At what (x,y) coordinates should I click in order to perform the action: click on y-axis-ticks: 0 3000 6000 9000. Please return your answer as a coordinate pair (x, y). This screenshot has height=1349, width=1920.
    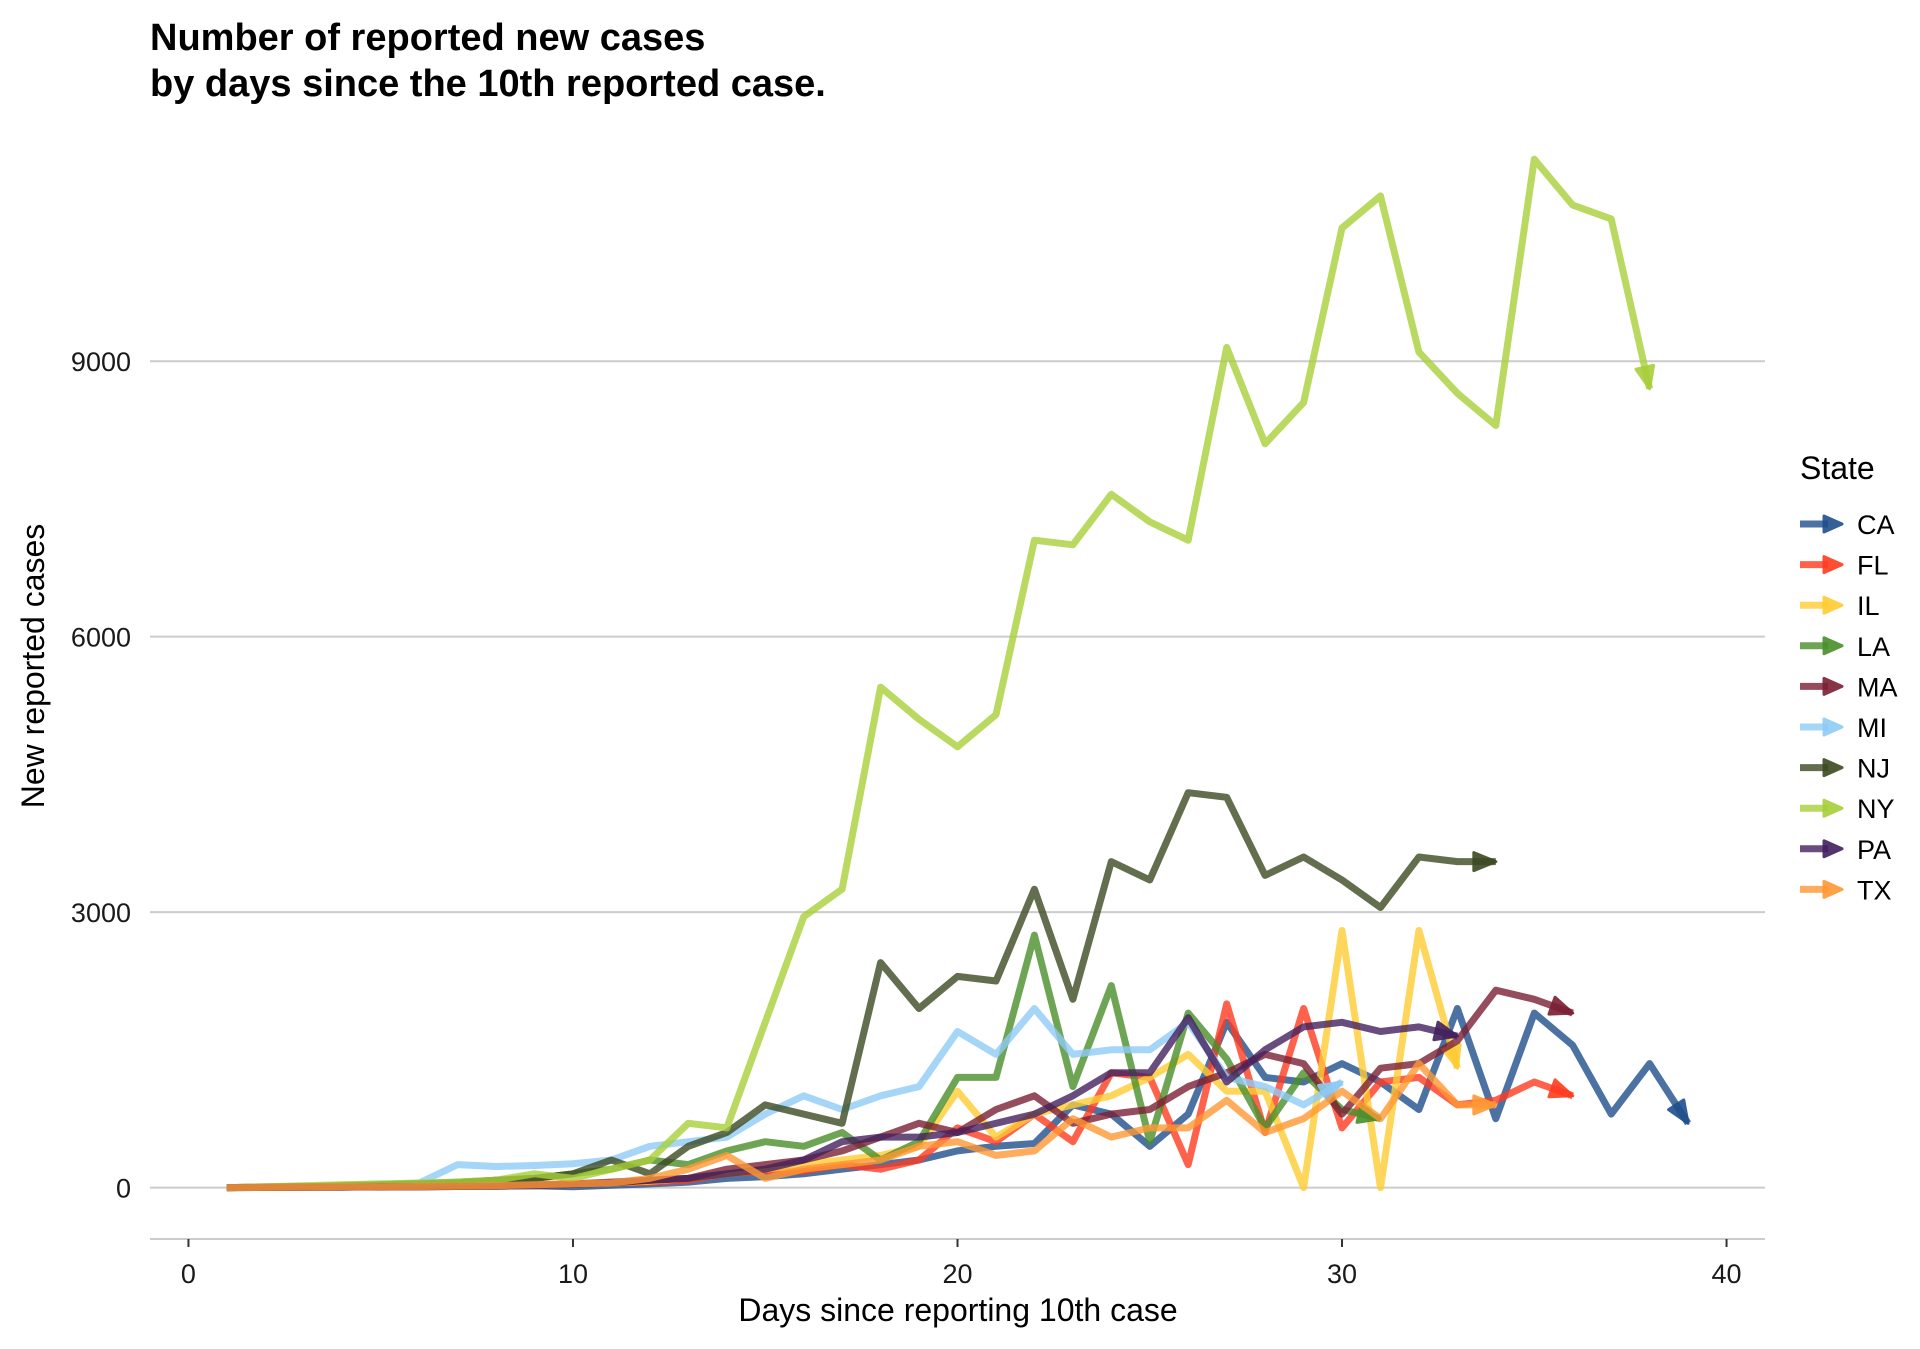
    Looking at the image, I should click on (101, 775).